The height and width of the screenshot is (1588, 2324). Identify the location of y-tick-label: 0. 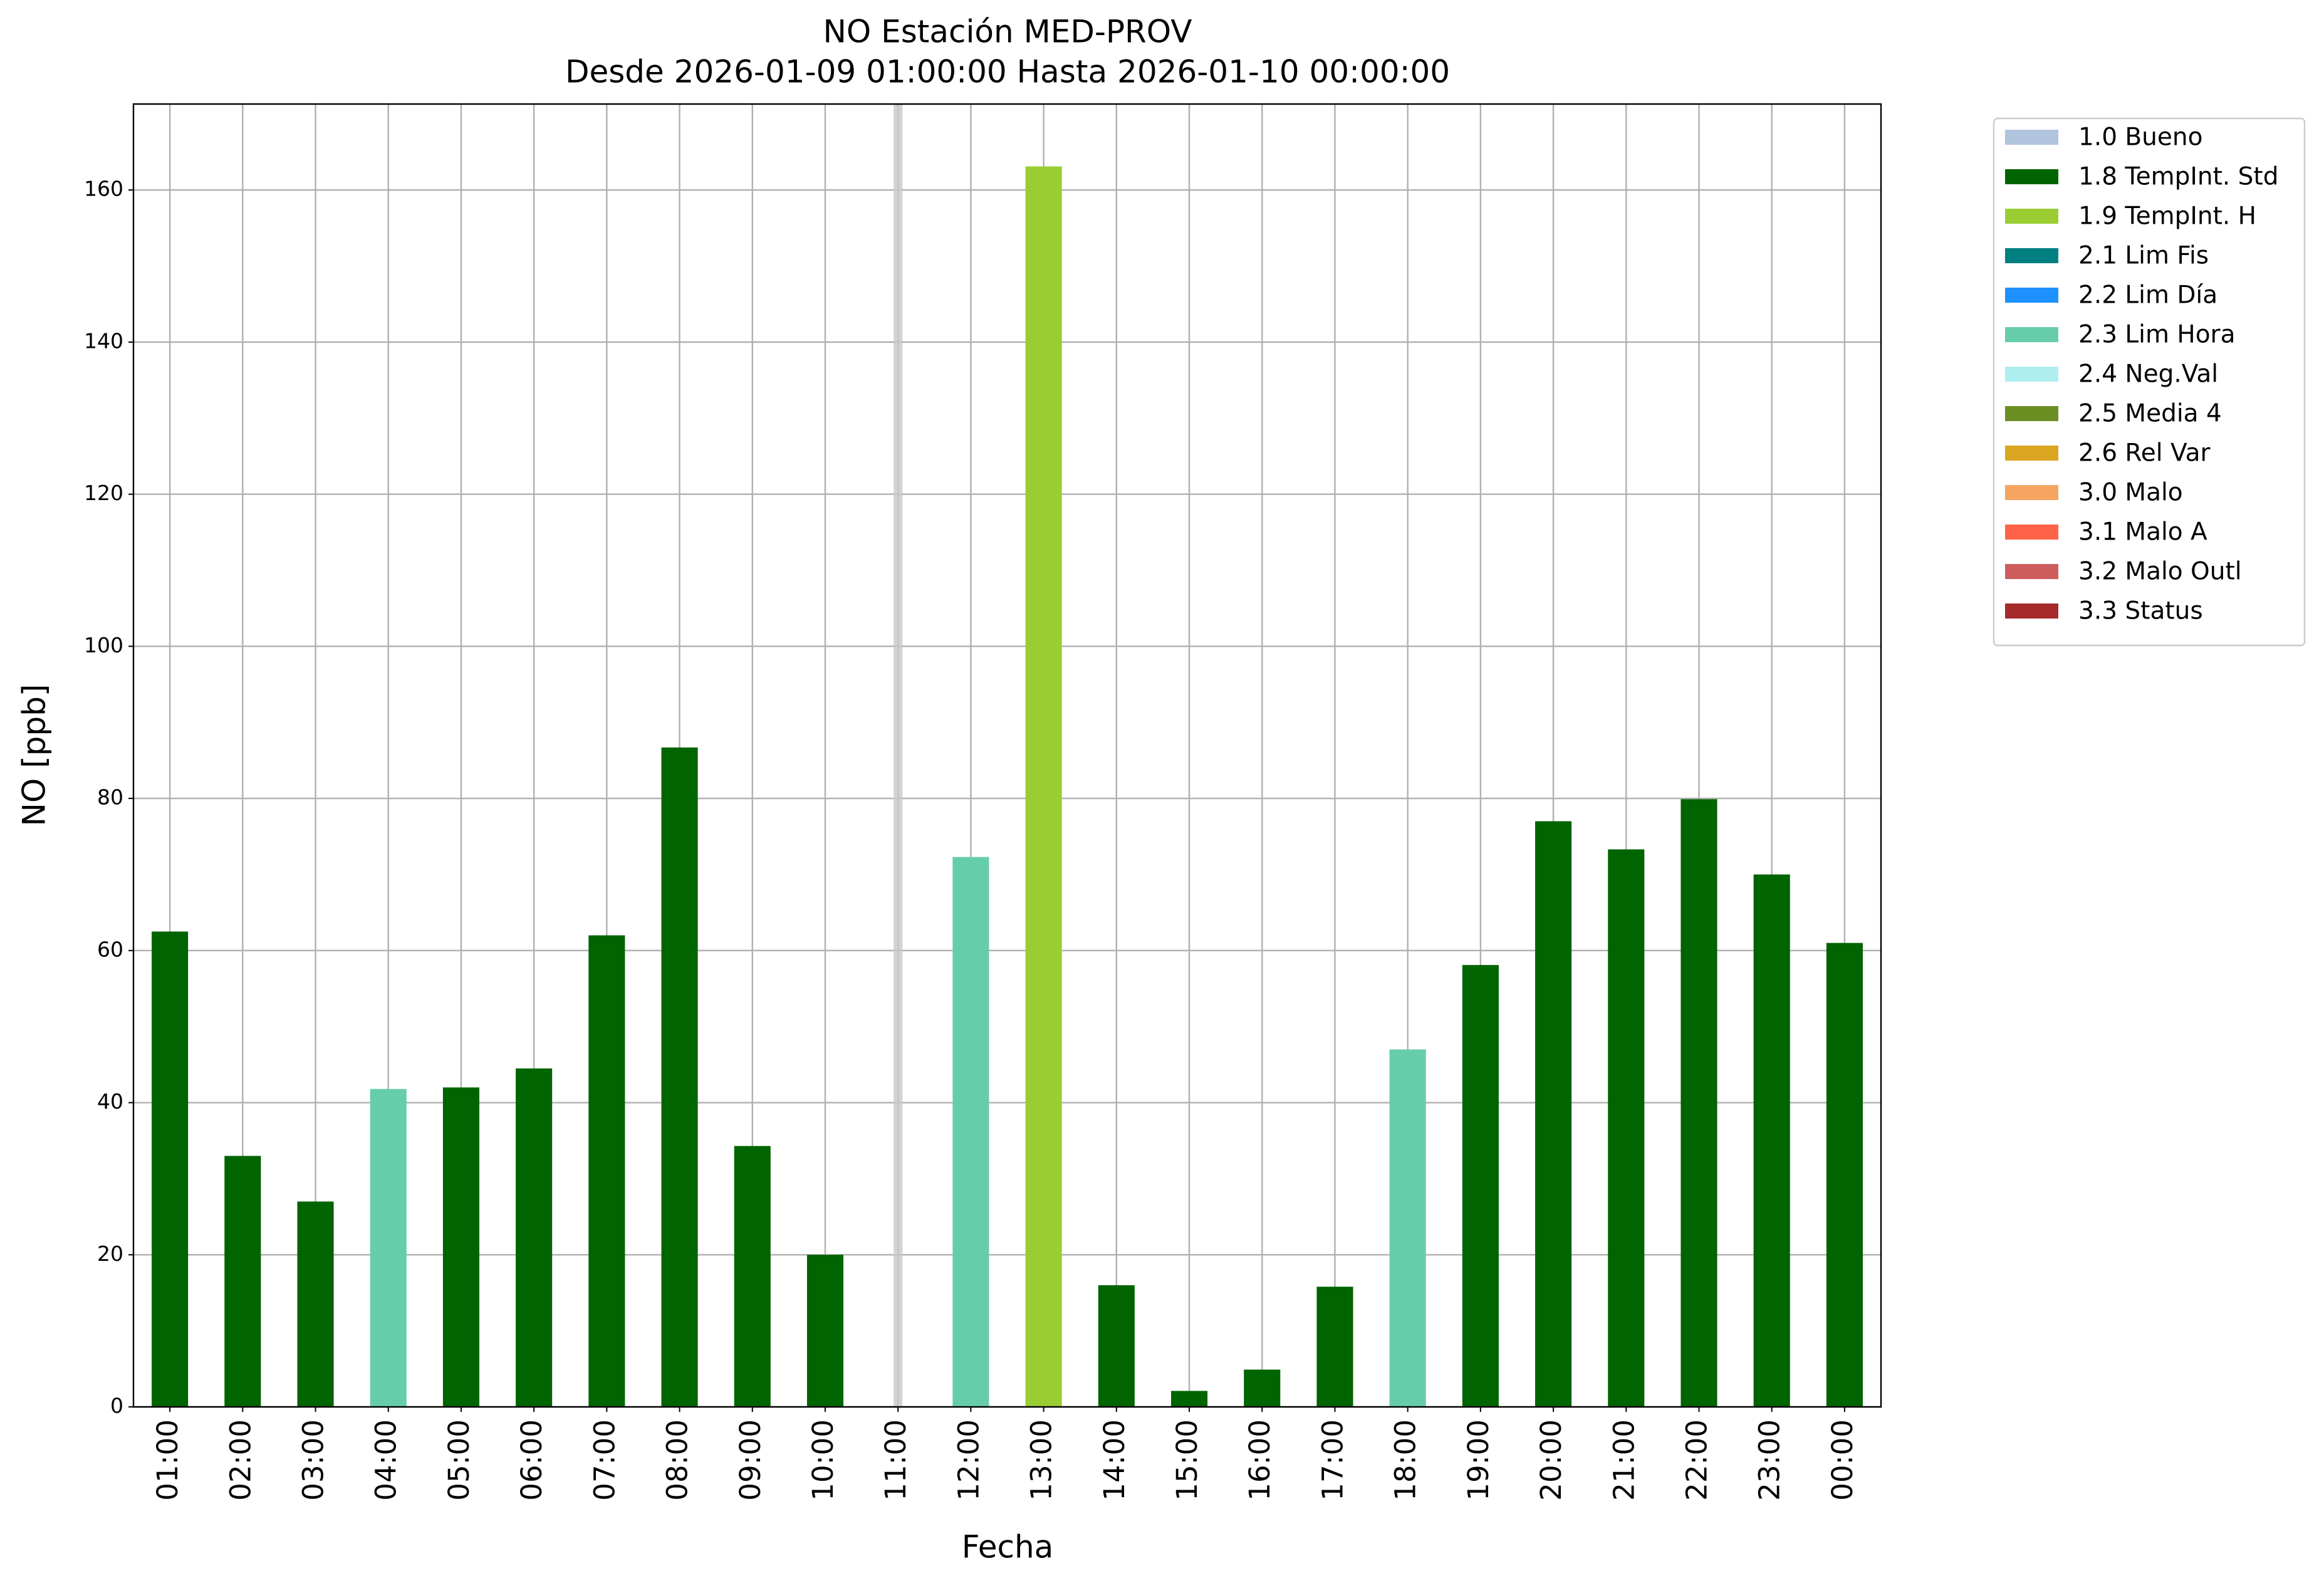
(116, 1406).